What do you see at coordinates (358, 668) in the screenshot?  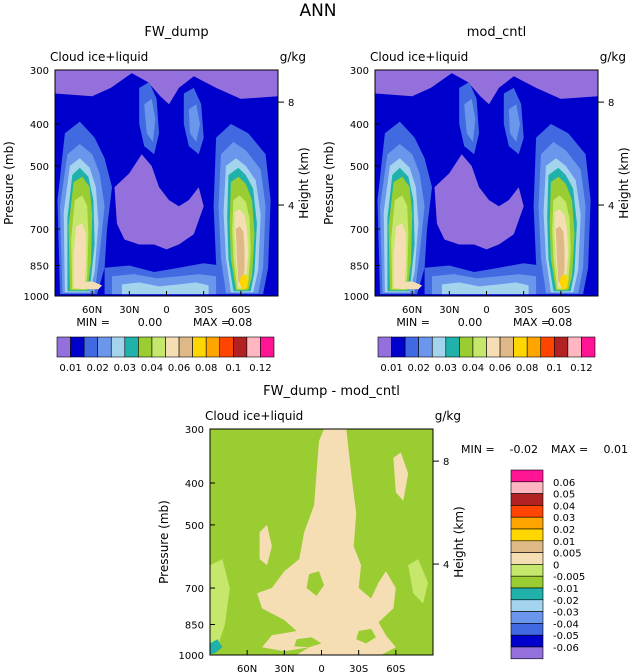 I see `lat-tick-label: 30S` at bounding box center [358, 668].